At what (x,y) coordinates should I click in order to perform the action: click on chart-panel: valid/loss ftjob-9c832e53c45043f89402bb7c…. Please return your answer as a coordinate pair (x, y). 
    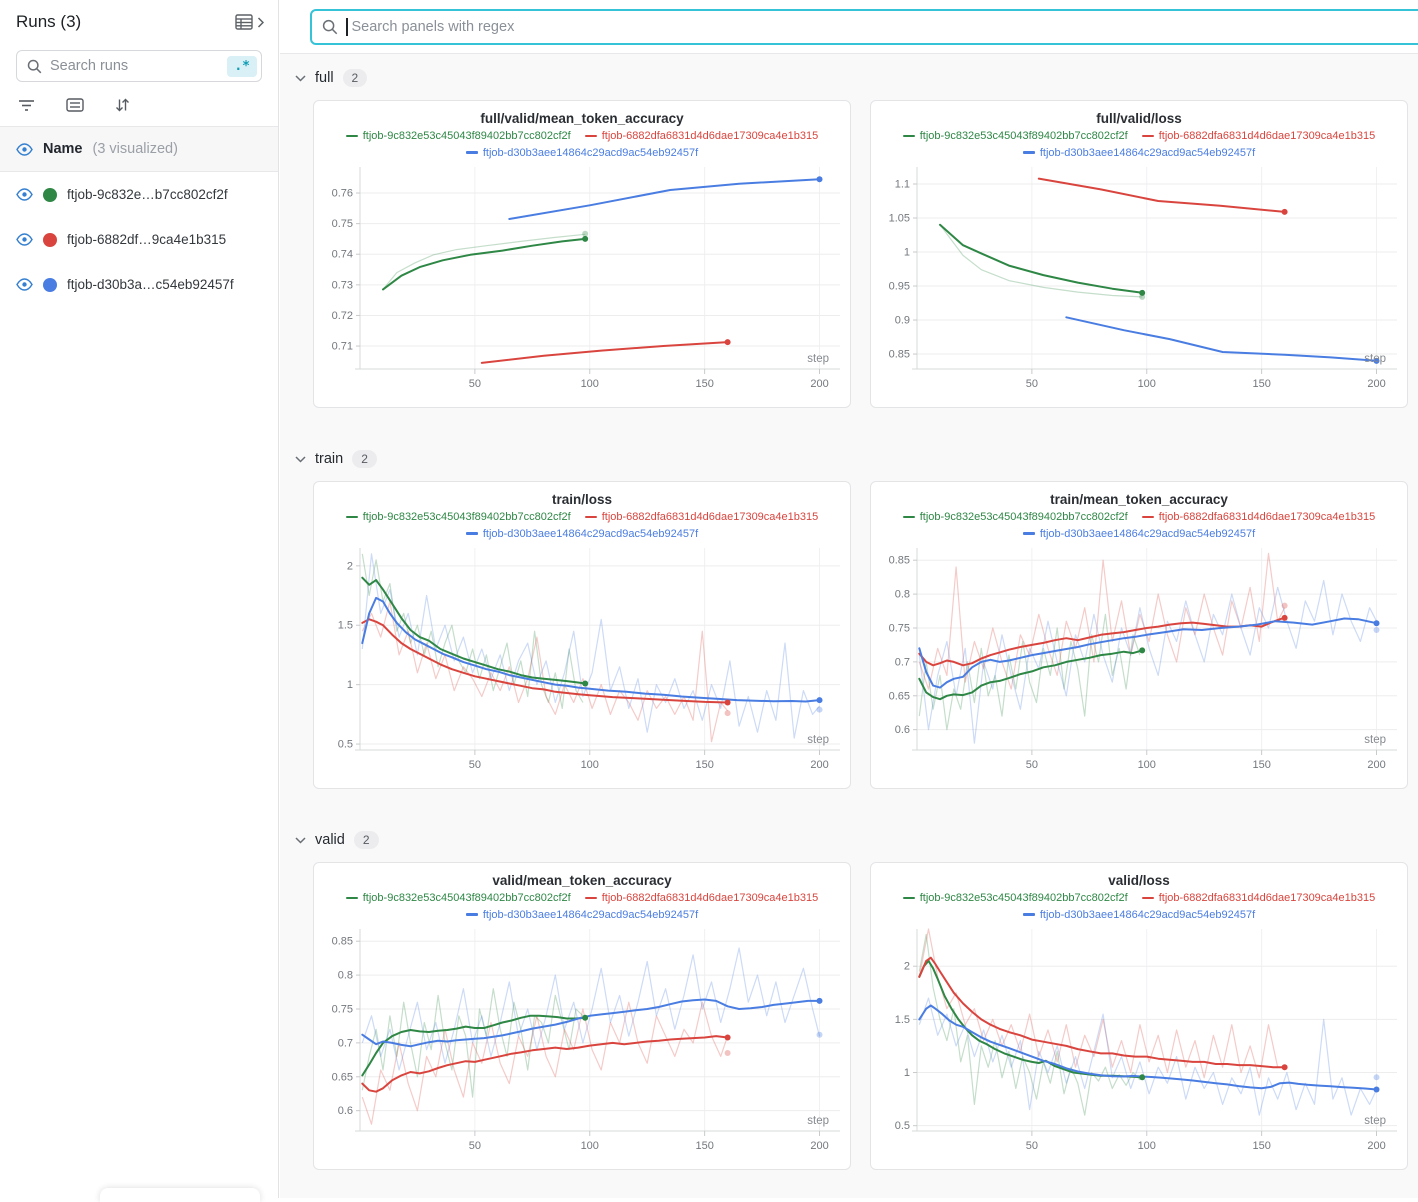
    Looking at the image, I should click on (1139, 1016).